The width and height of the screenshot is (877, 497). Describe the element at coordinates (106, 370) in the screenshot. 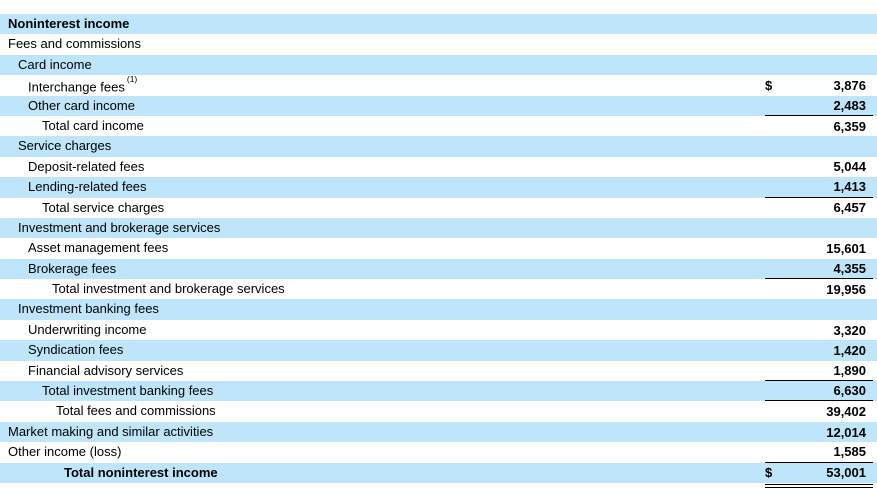

I see `row-label-text: Financial advisory services` at that location.